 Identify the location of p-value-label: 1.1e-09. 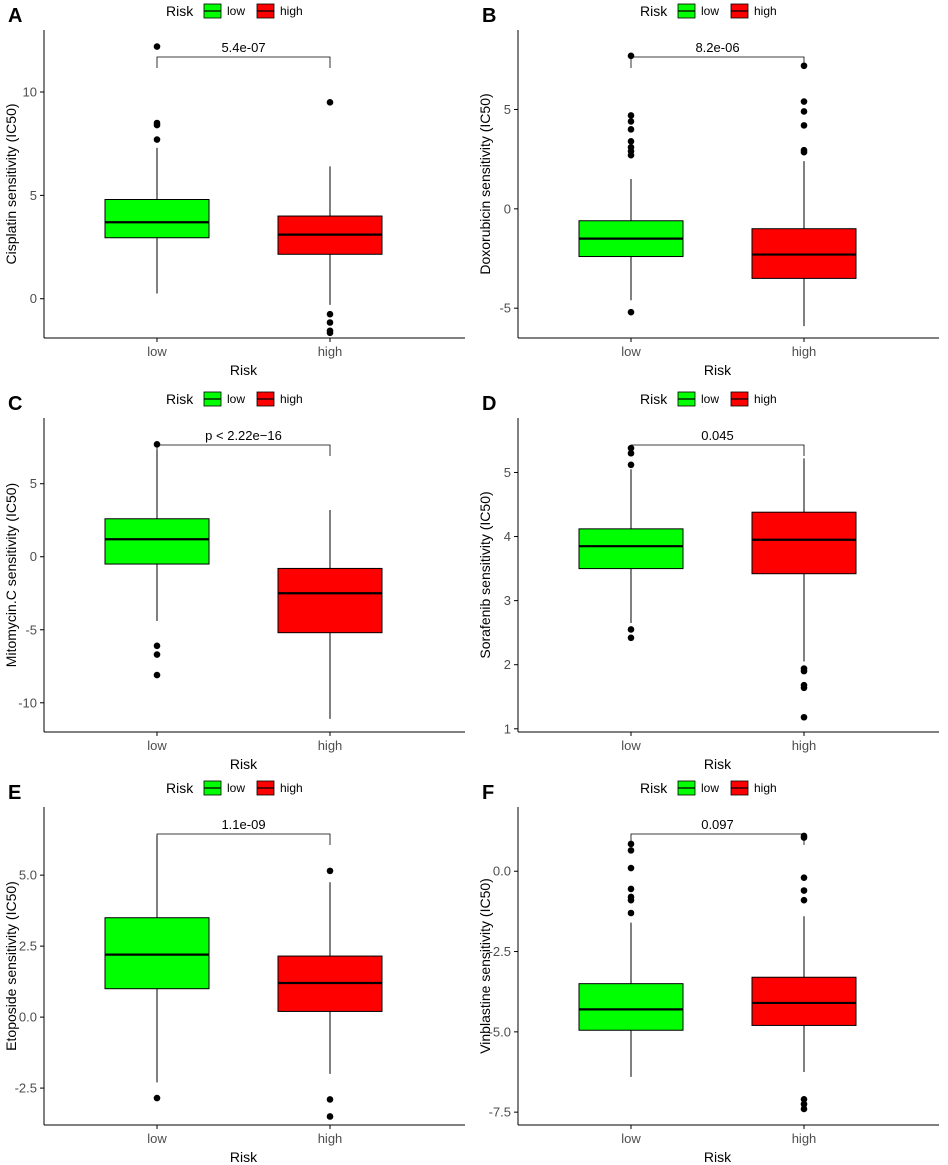
(243, 824).